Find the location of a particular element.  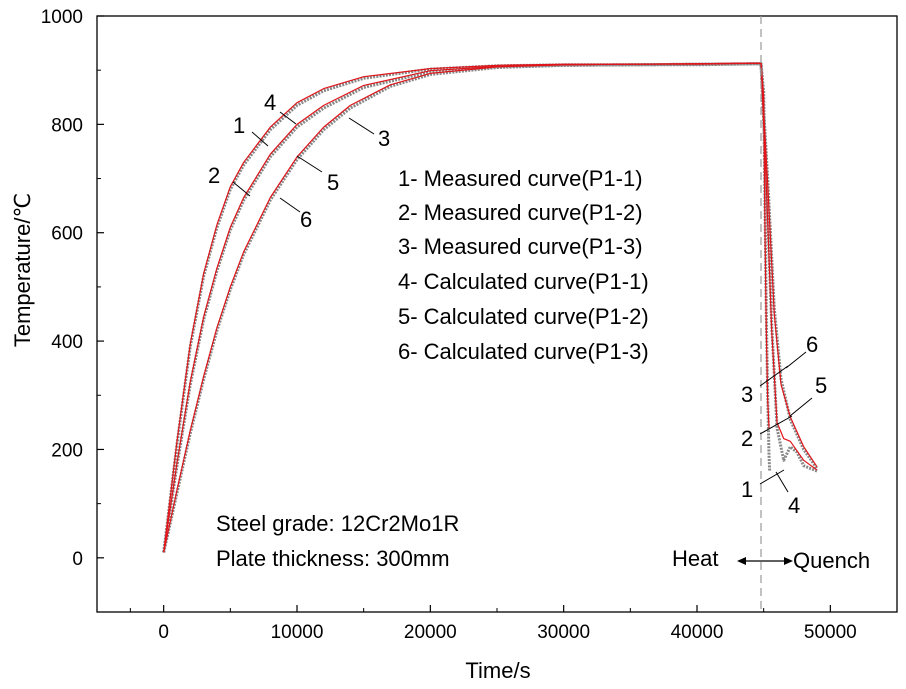

curve-label-1-quench: 1 is located at coordinates (747, 489).